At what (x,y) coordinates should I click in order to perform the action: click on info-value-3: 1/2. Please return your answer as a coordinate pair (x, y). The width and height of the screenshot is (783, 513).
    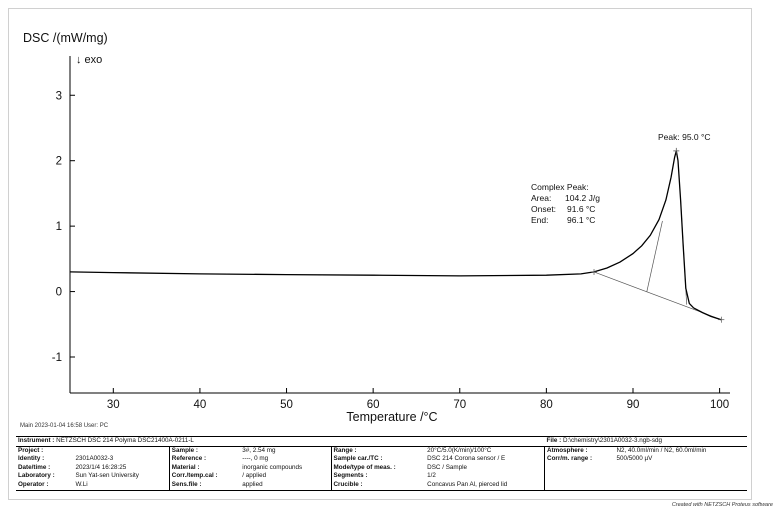
    Looking at the image, I should click on (431, 476).